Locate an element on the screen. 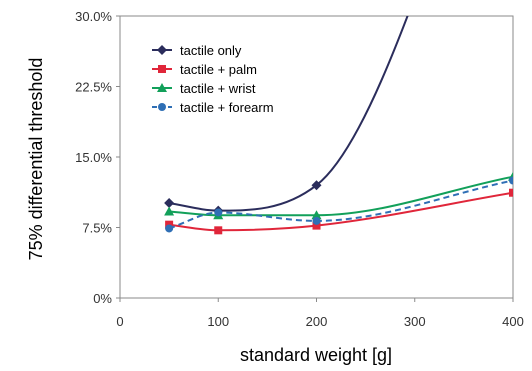 Image resolution: width=532 pixels, height=371 pixels. x-tick-label: 400 is located at coordinates (513, 321).